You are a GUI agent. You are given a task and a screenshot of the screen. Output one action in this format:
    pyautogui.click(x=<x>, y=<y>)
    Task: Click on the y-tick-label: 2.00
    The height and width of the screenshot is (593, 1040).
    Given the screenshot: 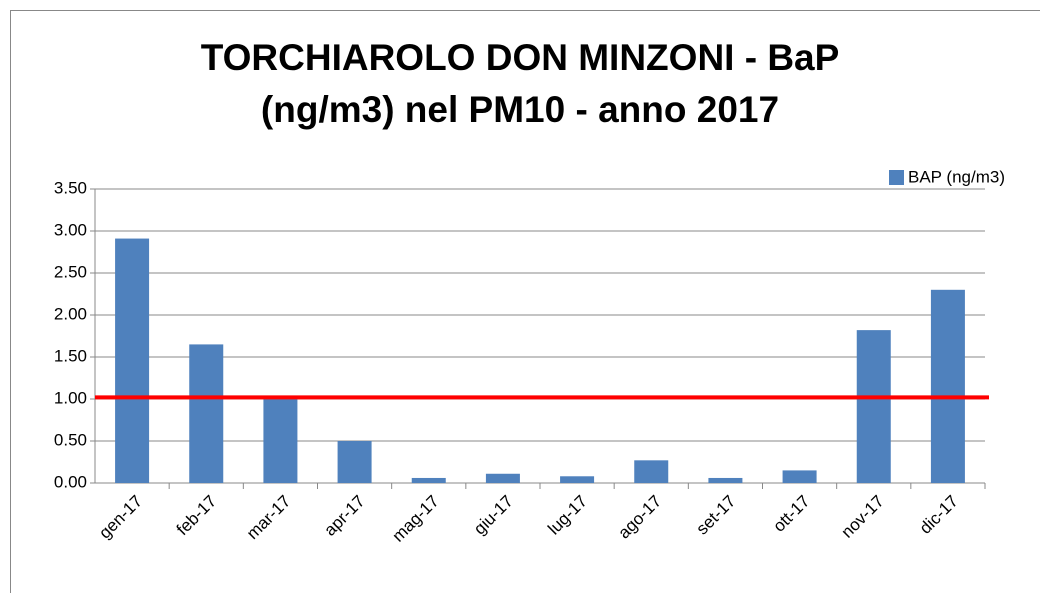 What is the action you would take?
    pyautogui.click(x=70, y=313)
    